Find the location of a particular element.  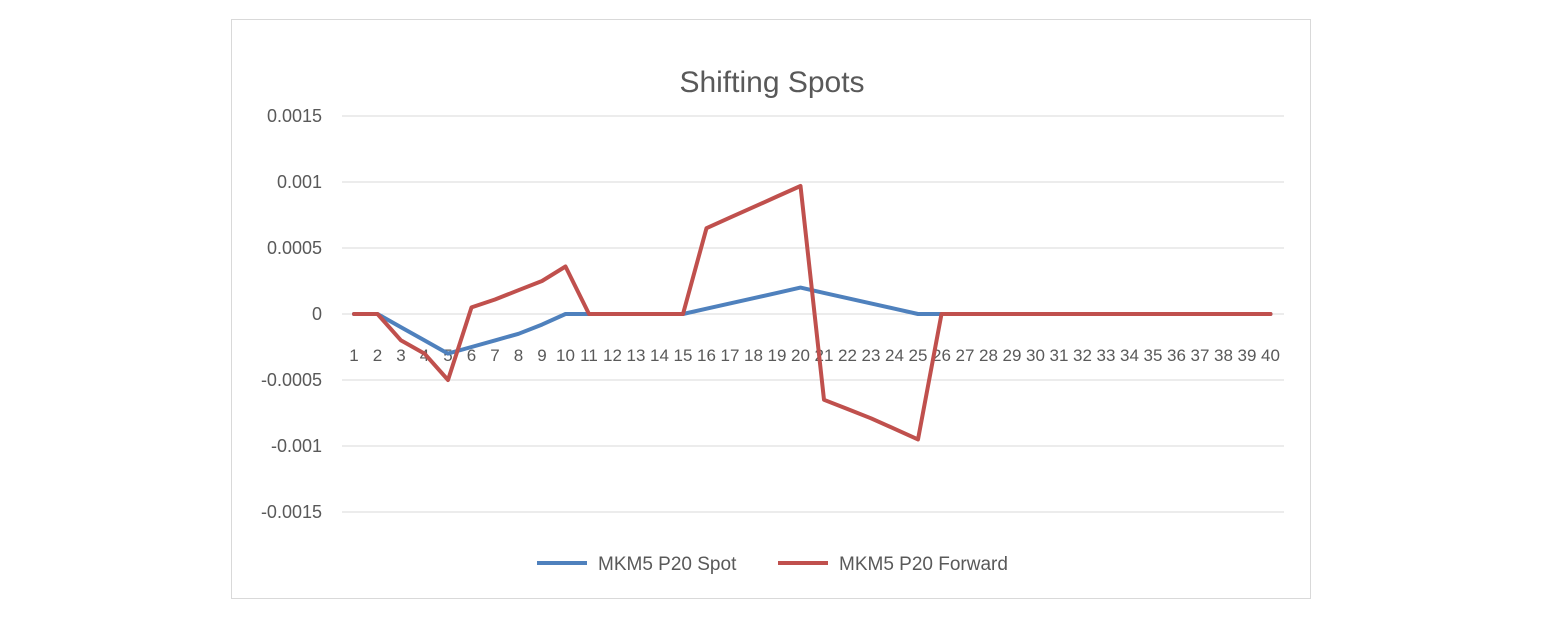

x-tick-label: 1 is located at coordinates (353, 355).